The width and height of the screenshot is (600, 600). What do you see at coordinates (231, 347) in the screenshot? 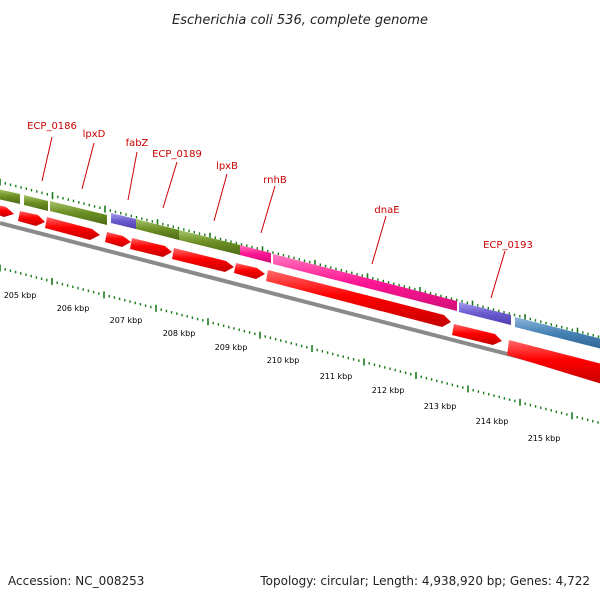
I see `scale-label: 209 kbp` at bounding box center [231, 347].